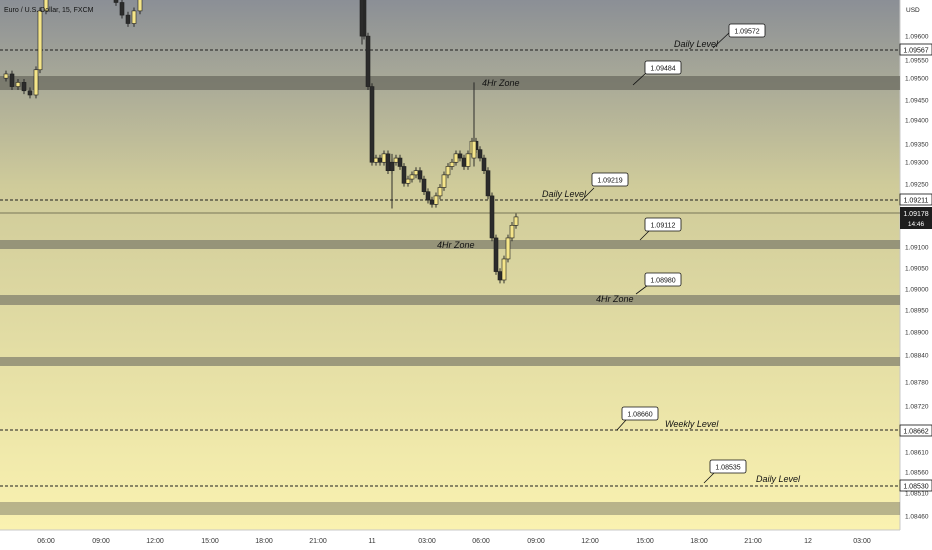  Describe the element at coordinates (915, 50) in the screenshot. I see `price-tag-value: 1.09567` at that location.